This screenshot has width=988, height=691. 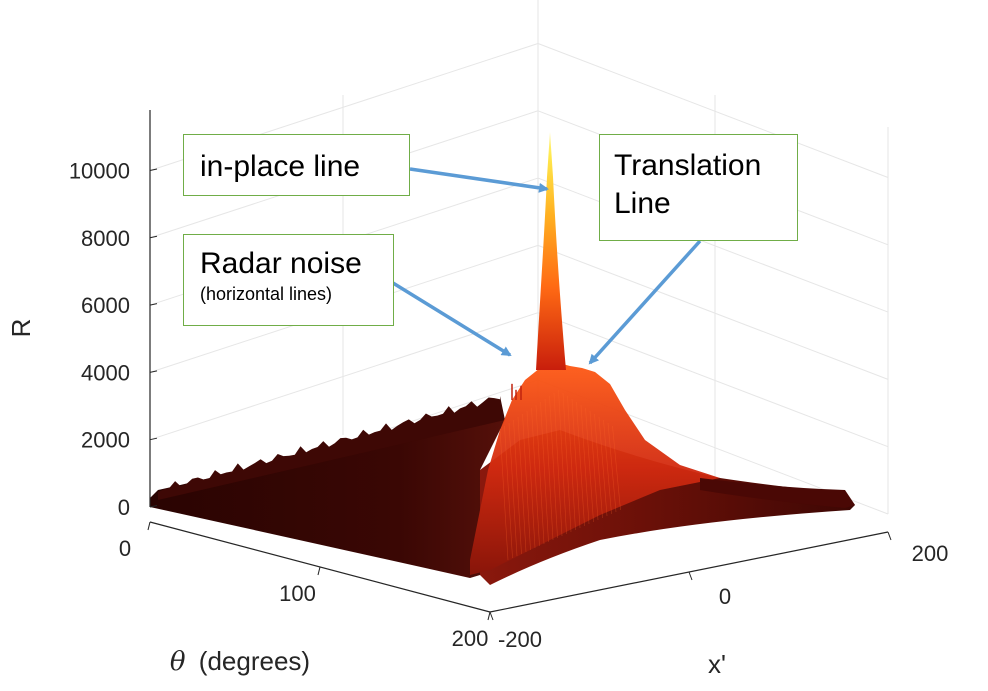 I want to click on surface-ridge-back, so click(x=331, y=448).